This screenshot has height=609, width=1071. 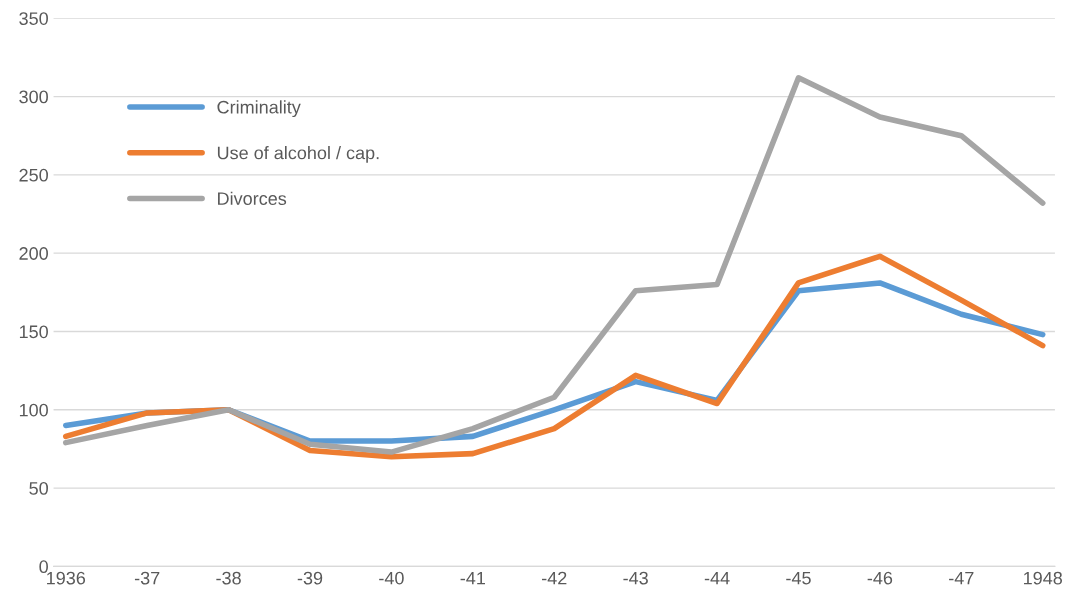 What do you see at coordinates (298, 154) in the screenshot?
I see `legend-label: Use of alcohol / cap.` at bounding box center [298, 154].